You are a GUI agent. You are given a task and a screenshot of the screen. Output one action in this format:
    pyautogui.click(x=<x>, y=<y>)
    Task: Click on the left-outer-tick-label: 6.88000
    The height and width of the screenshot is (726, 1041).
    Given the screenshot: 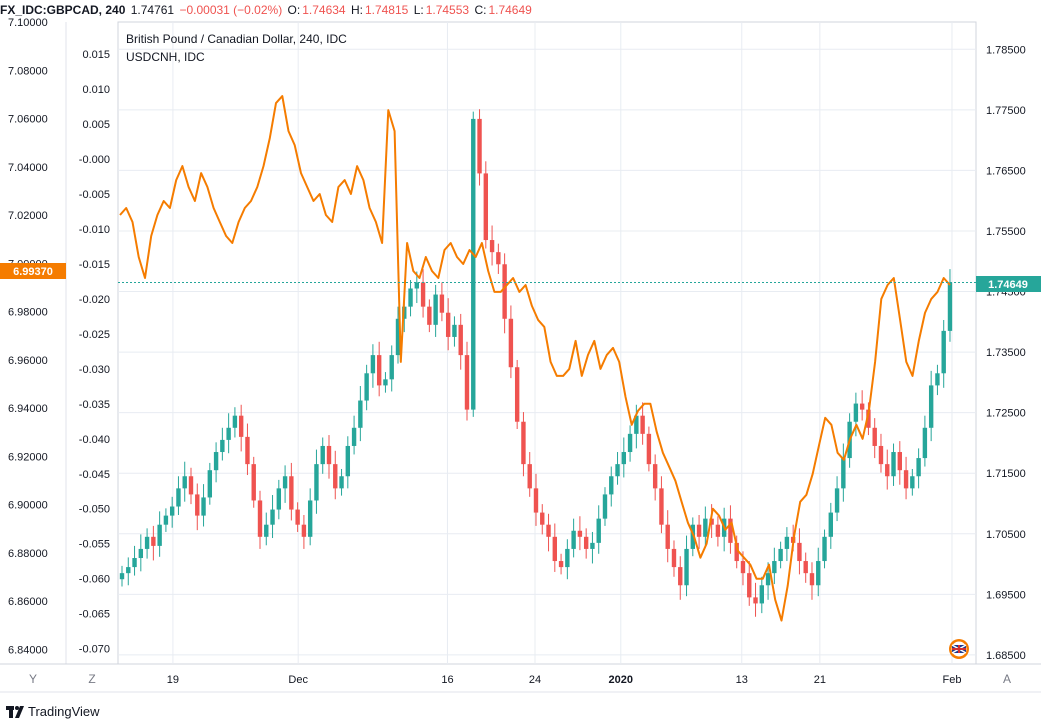 What is the action you would take?
    pyautogui.click(x=28, y=554)
    